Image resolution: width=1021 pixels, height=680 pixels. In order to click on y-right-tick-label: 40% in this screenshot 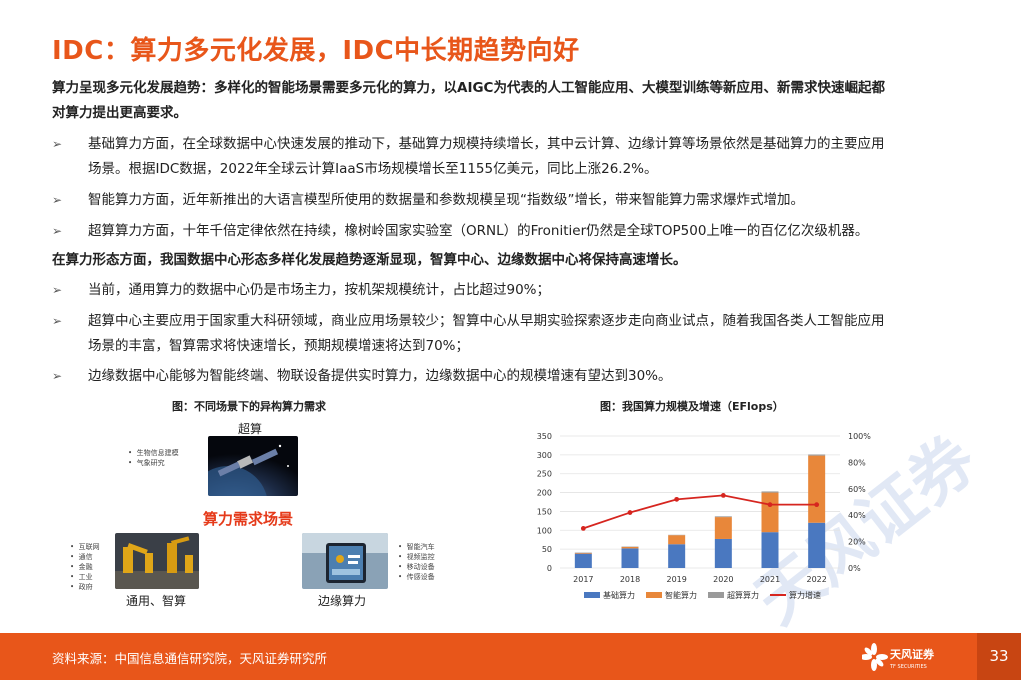, I will do `click(857, 515)`.